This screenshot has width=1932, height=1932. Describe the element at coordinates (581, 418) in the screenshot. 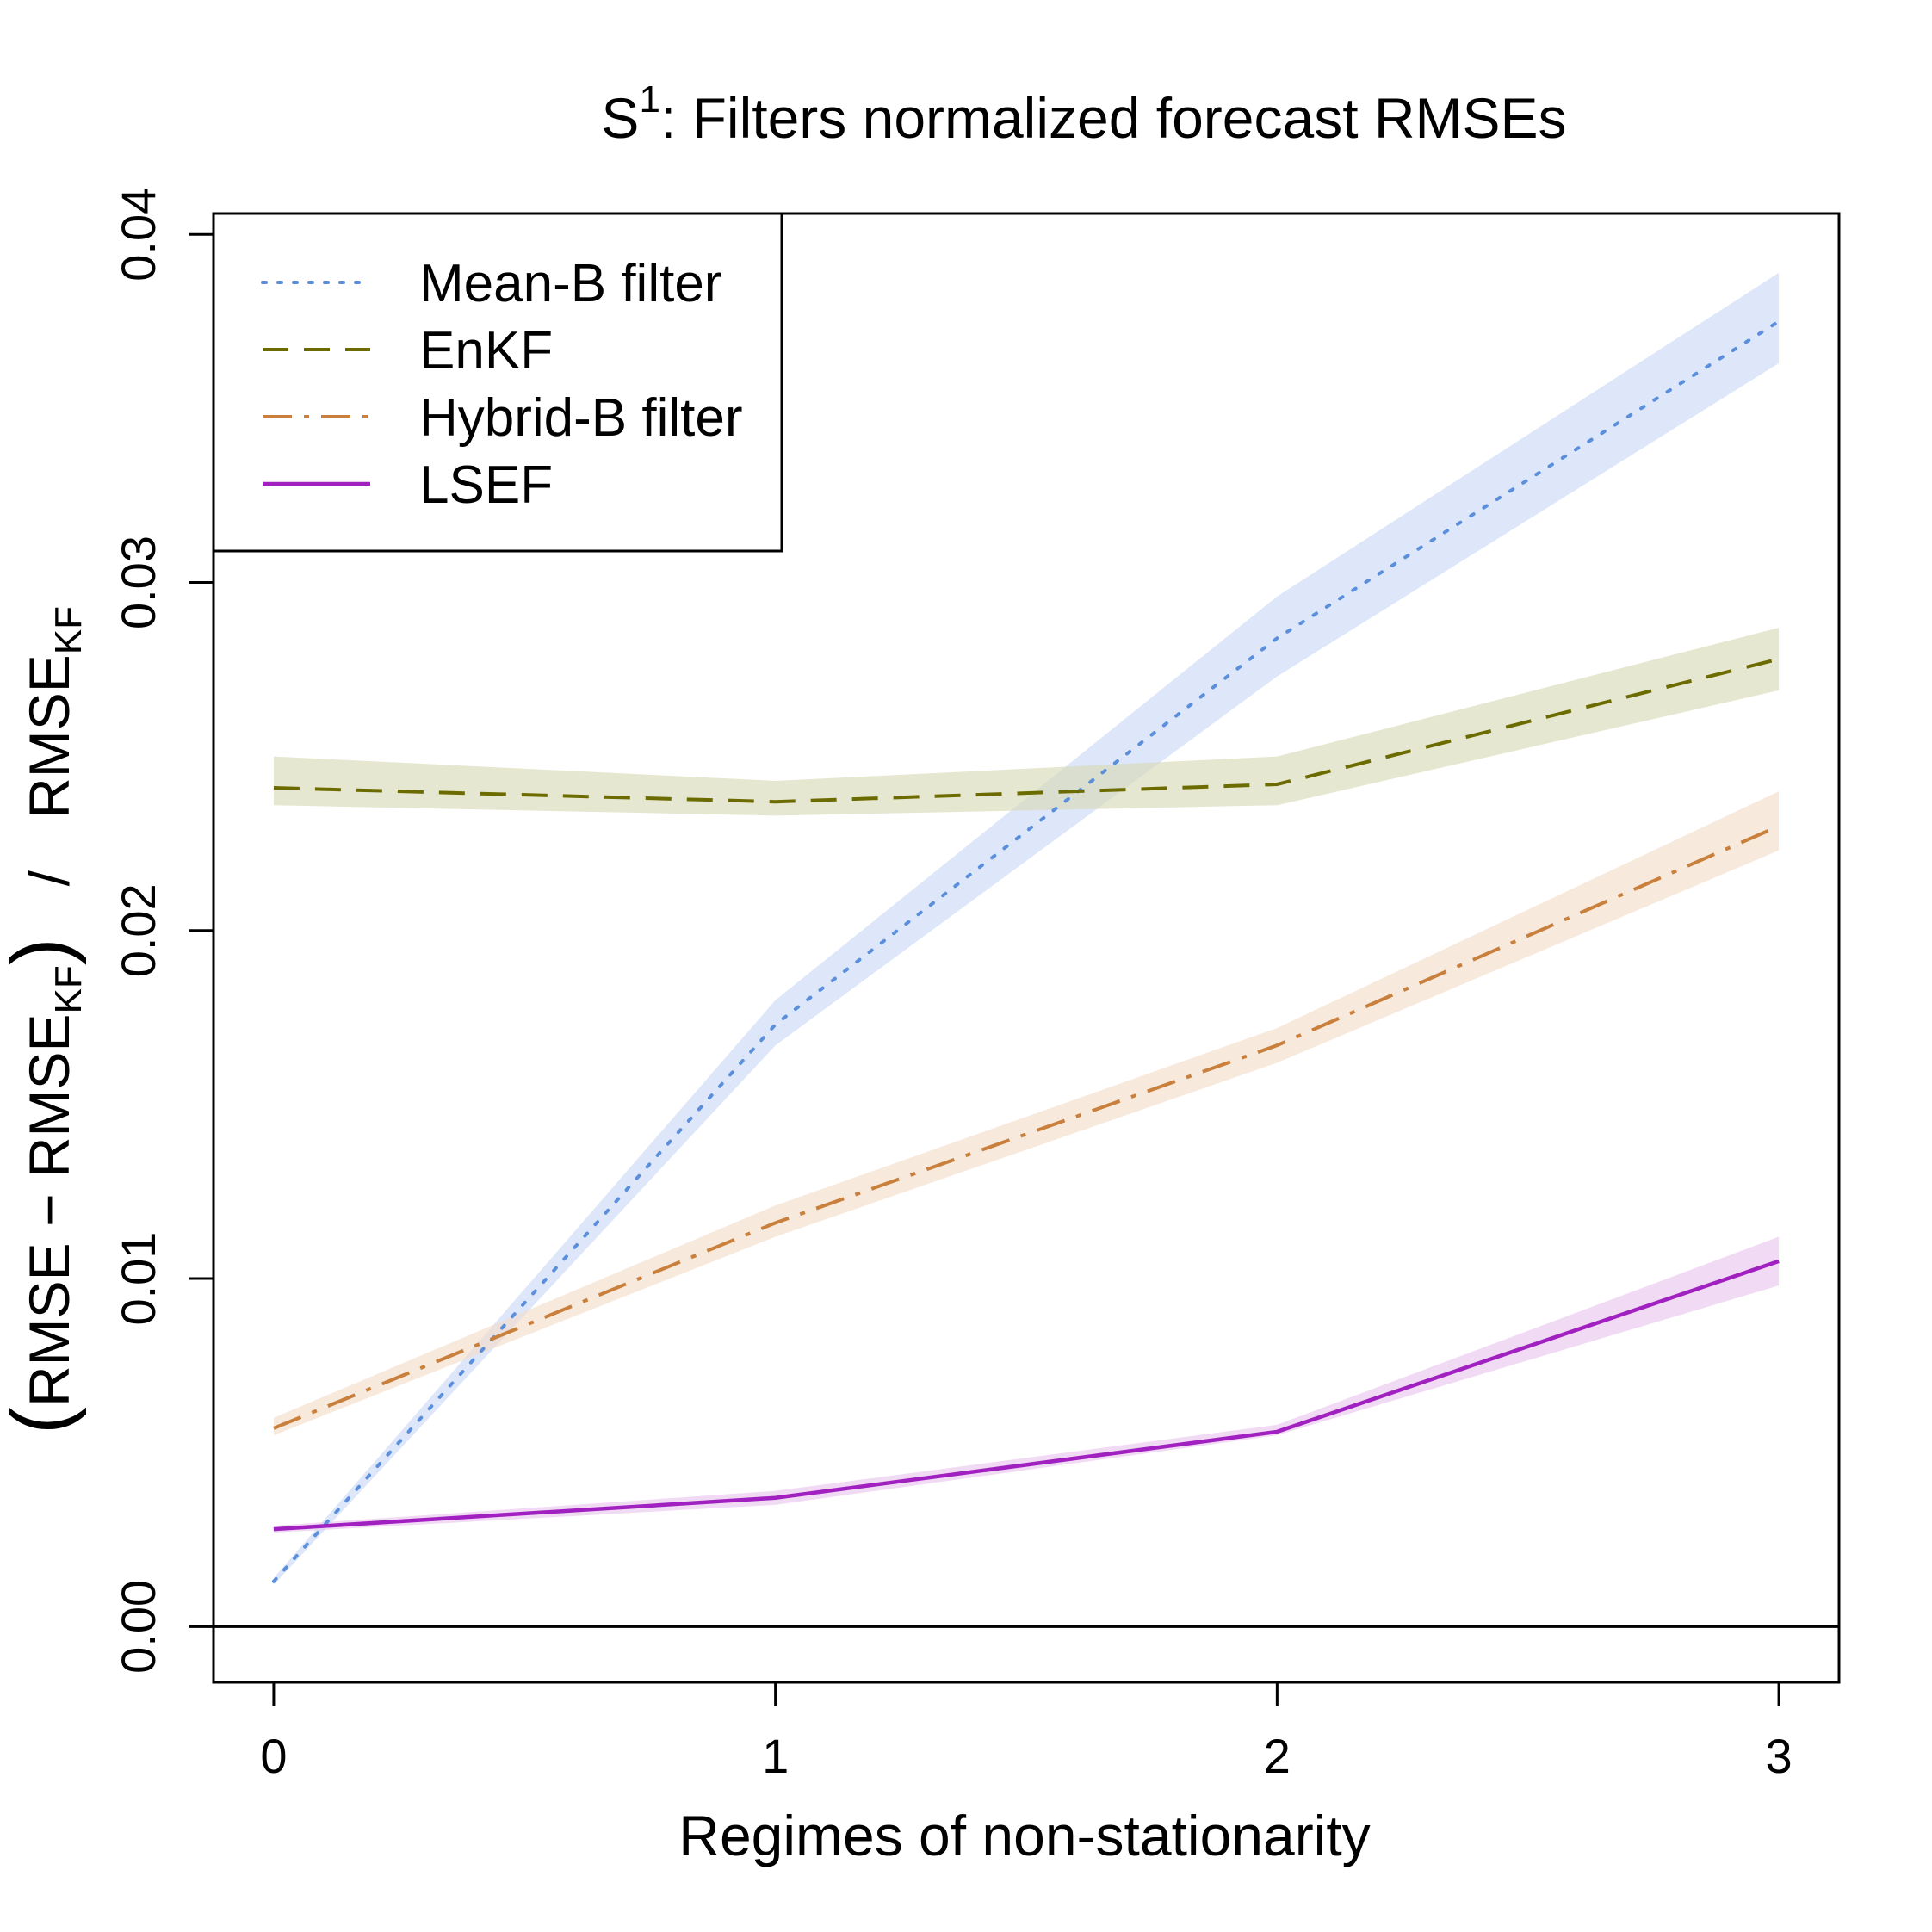

I see `legend-label-hybrid-b-filter: Hybrid-B filter` at that location.